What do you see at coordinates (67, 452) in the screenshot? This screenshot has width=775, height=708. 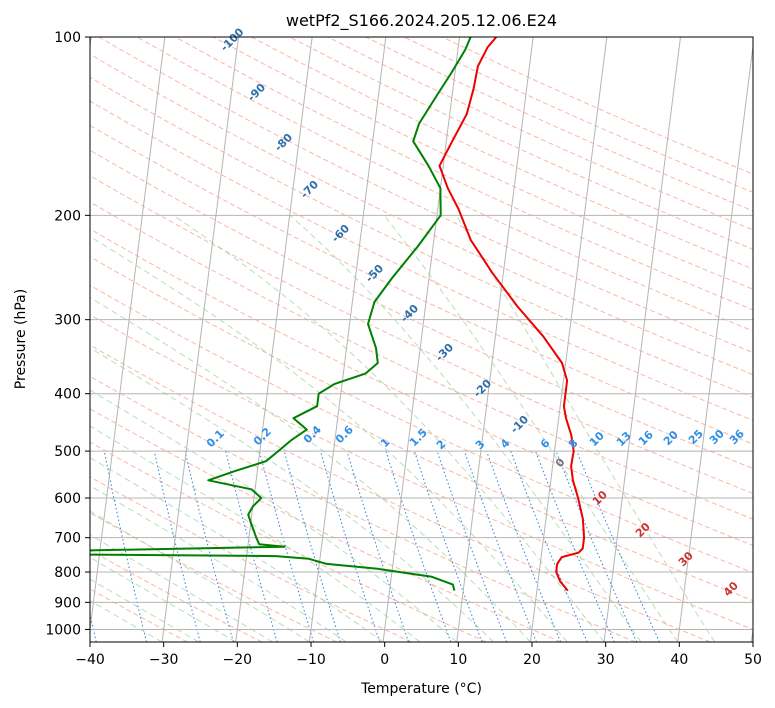 I see `y-tick-label: 500` at bounding box center [67, 452].